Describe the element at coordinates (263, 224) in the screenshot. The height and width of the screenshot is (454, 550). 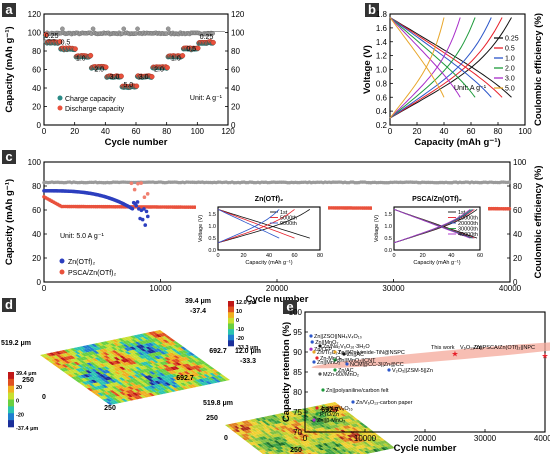
I see `inset-discharge-curve` at that location.